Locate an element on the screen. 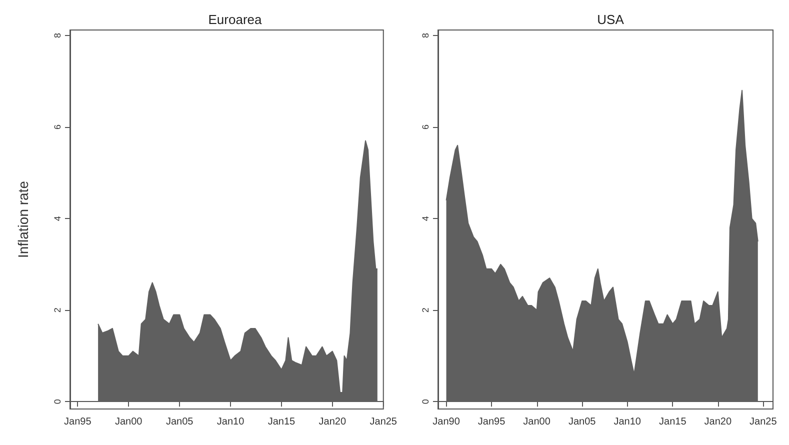 This screenshot has height=445, width=789. y-axis-title: Inflation rate is located at coordinates (23, 219).